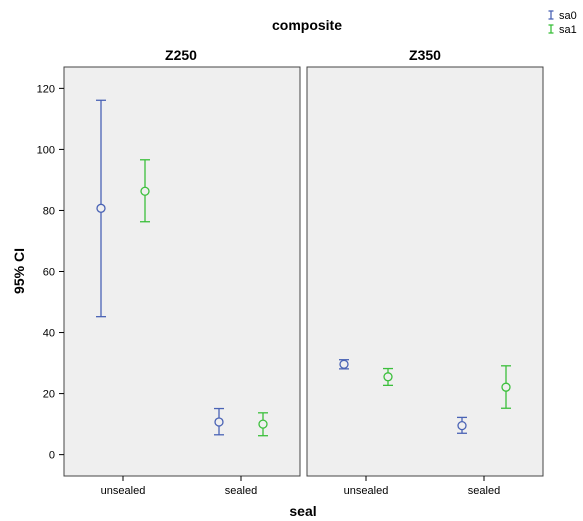  Describe the element at coordinates (46, 89) in the screenshot. I see `y-tick-label: 120` at that location.